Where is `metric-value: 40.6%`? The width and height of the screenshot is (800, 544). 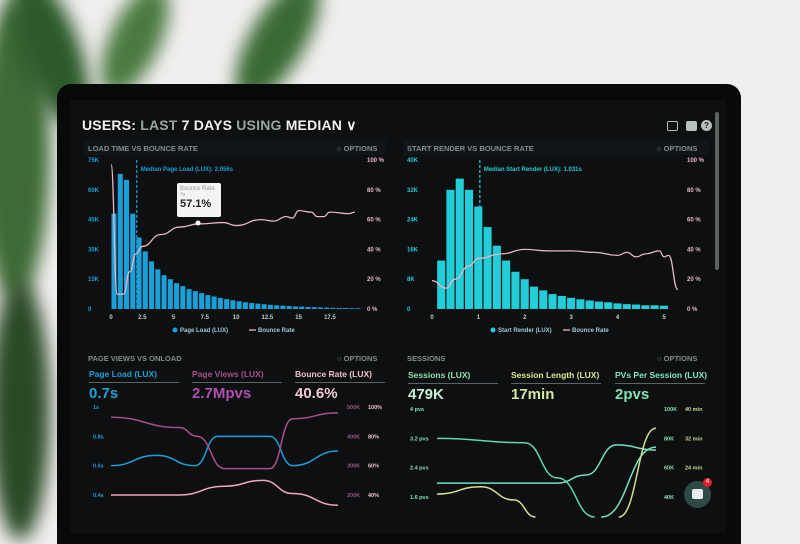 metric-value: 40.6% is located at coordinates (316, 393).